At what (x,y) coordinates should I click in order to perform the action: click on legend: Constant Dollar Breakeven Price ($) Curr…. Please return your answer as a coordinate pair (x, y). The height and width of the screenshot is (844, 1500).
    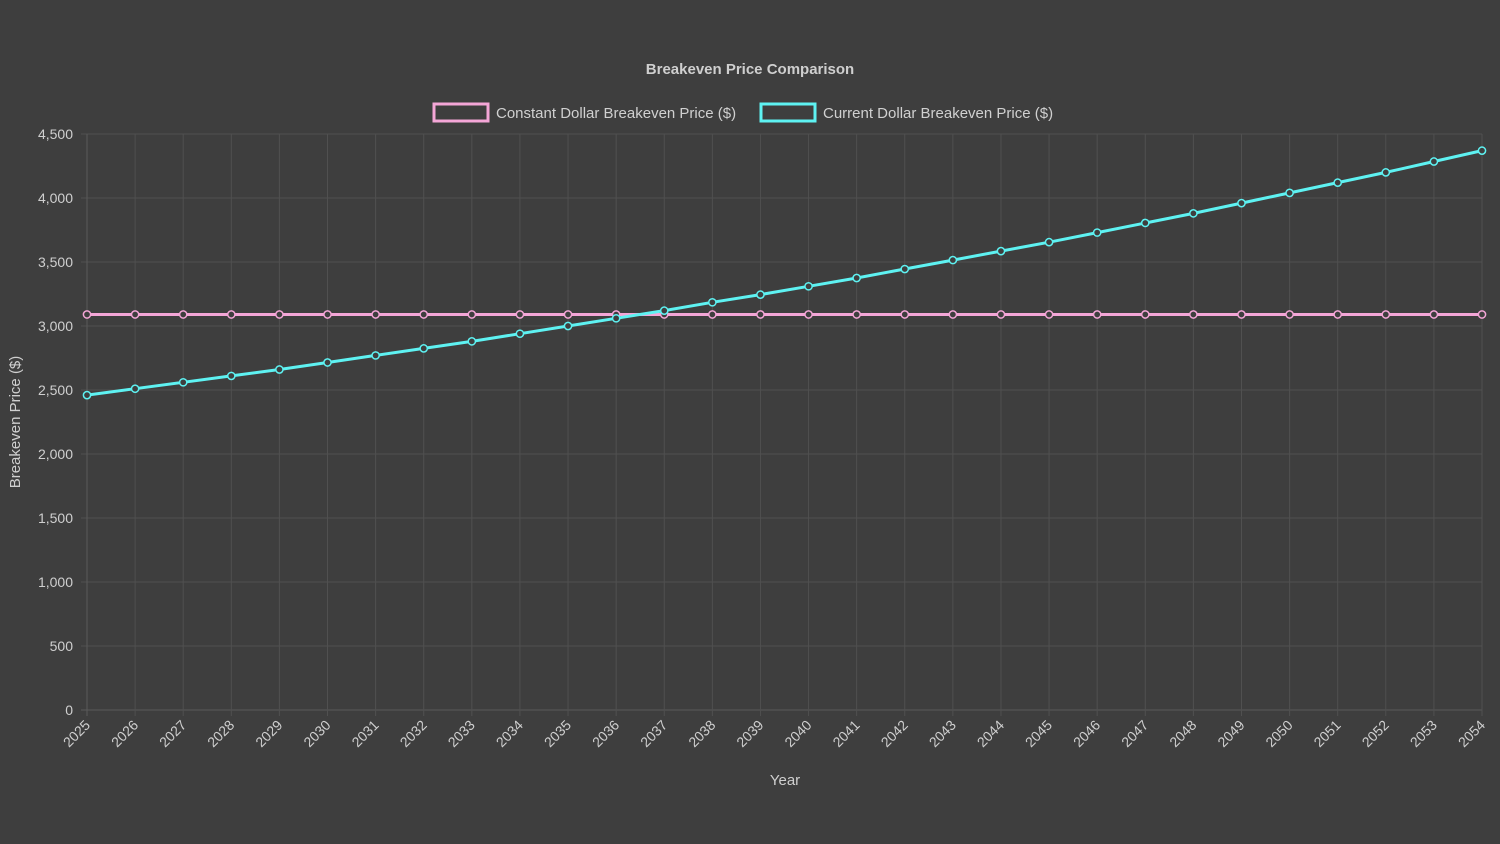
    Looking at the image, I should click on (742, 112).